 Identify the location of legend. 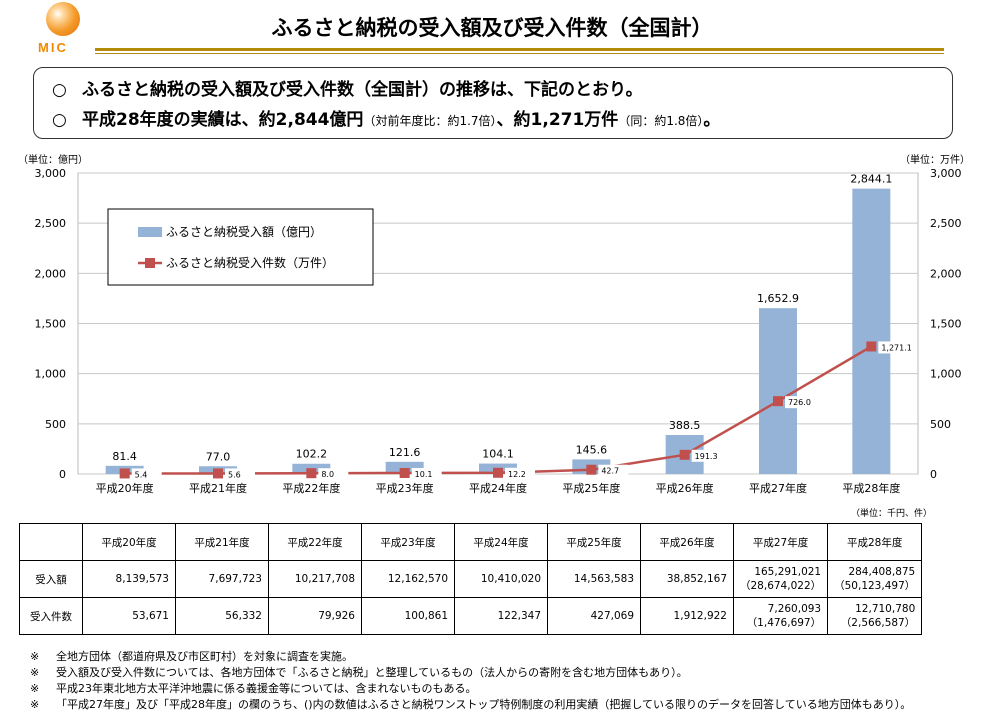
(240, 247).